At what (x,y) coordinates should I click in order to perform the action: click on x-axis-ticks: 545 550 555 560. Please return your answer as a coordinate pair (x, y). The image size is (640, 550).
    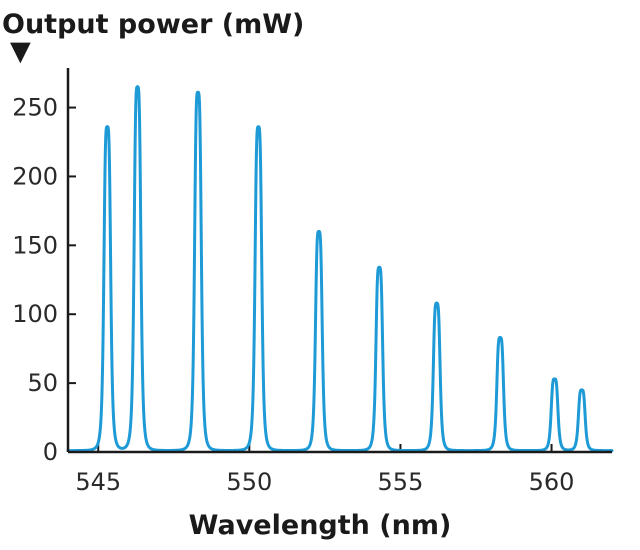
    Looking at the image, I should click on (324, 470).